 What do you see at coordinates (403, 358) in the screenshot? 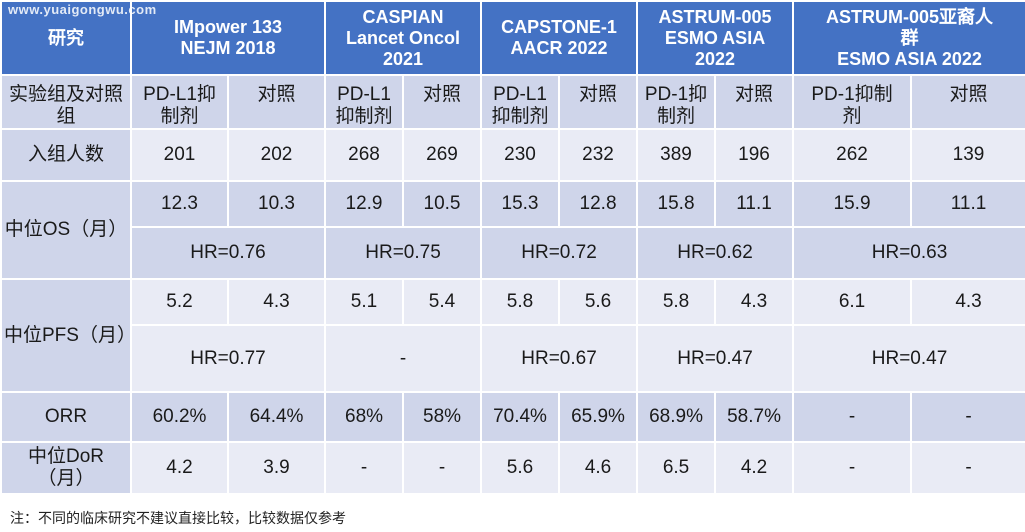
I see `hazard-ratio-cell: -` at bounding box center [403, 358].